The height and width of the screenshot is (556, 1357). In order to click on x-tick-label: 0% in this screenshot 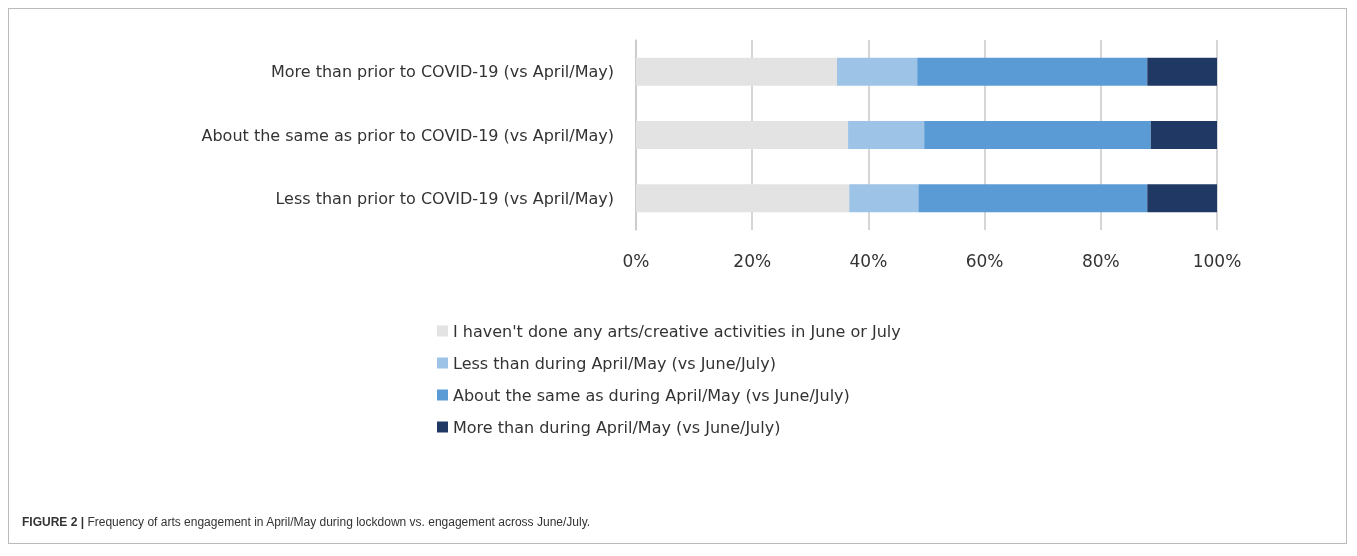, I will do `click(636, 260)`.